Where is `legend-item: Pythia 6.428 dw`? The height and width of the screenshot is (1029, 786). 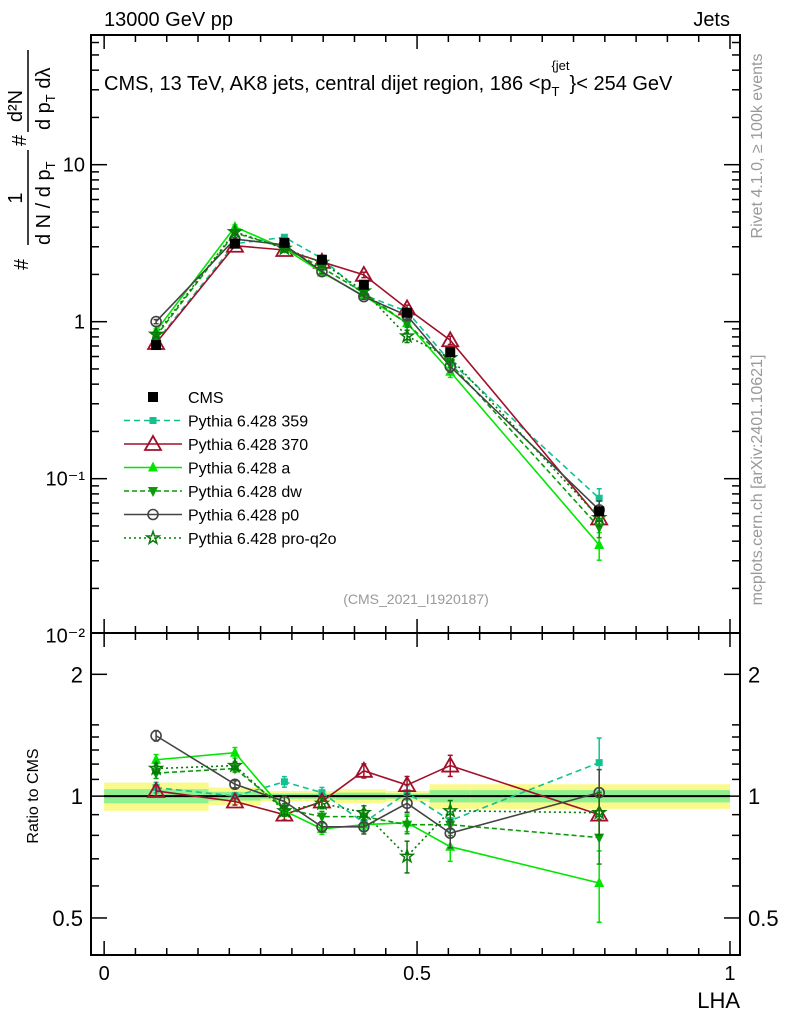 legend-item: Pythia 6.428 dw is located at coordinates (213, 492).